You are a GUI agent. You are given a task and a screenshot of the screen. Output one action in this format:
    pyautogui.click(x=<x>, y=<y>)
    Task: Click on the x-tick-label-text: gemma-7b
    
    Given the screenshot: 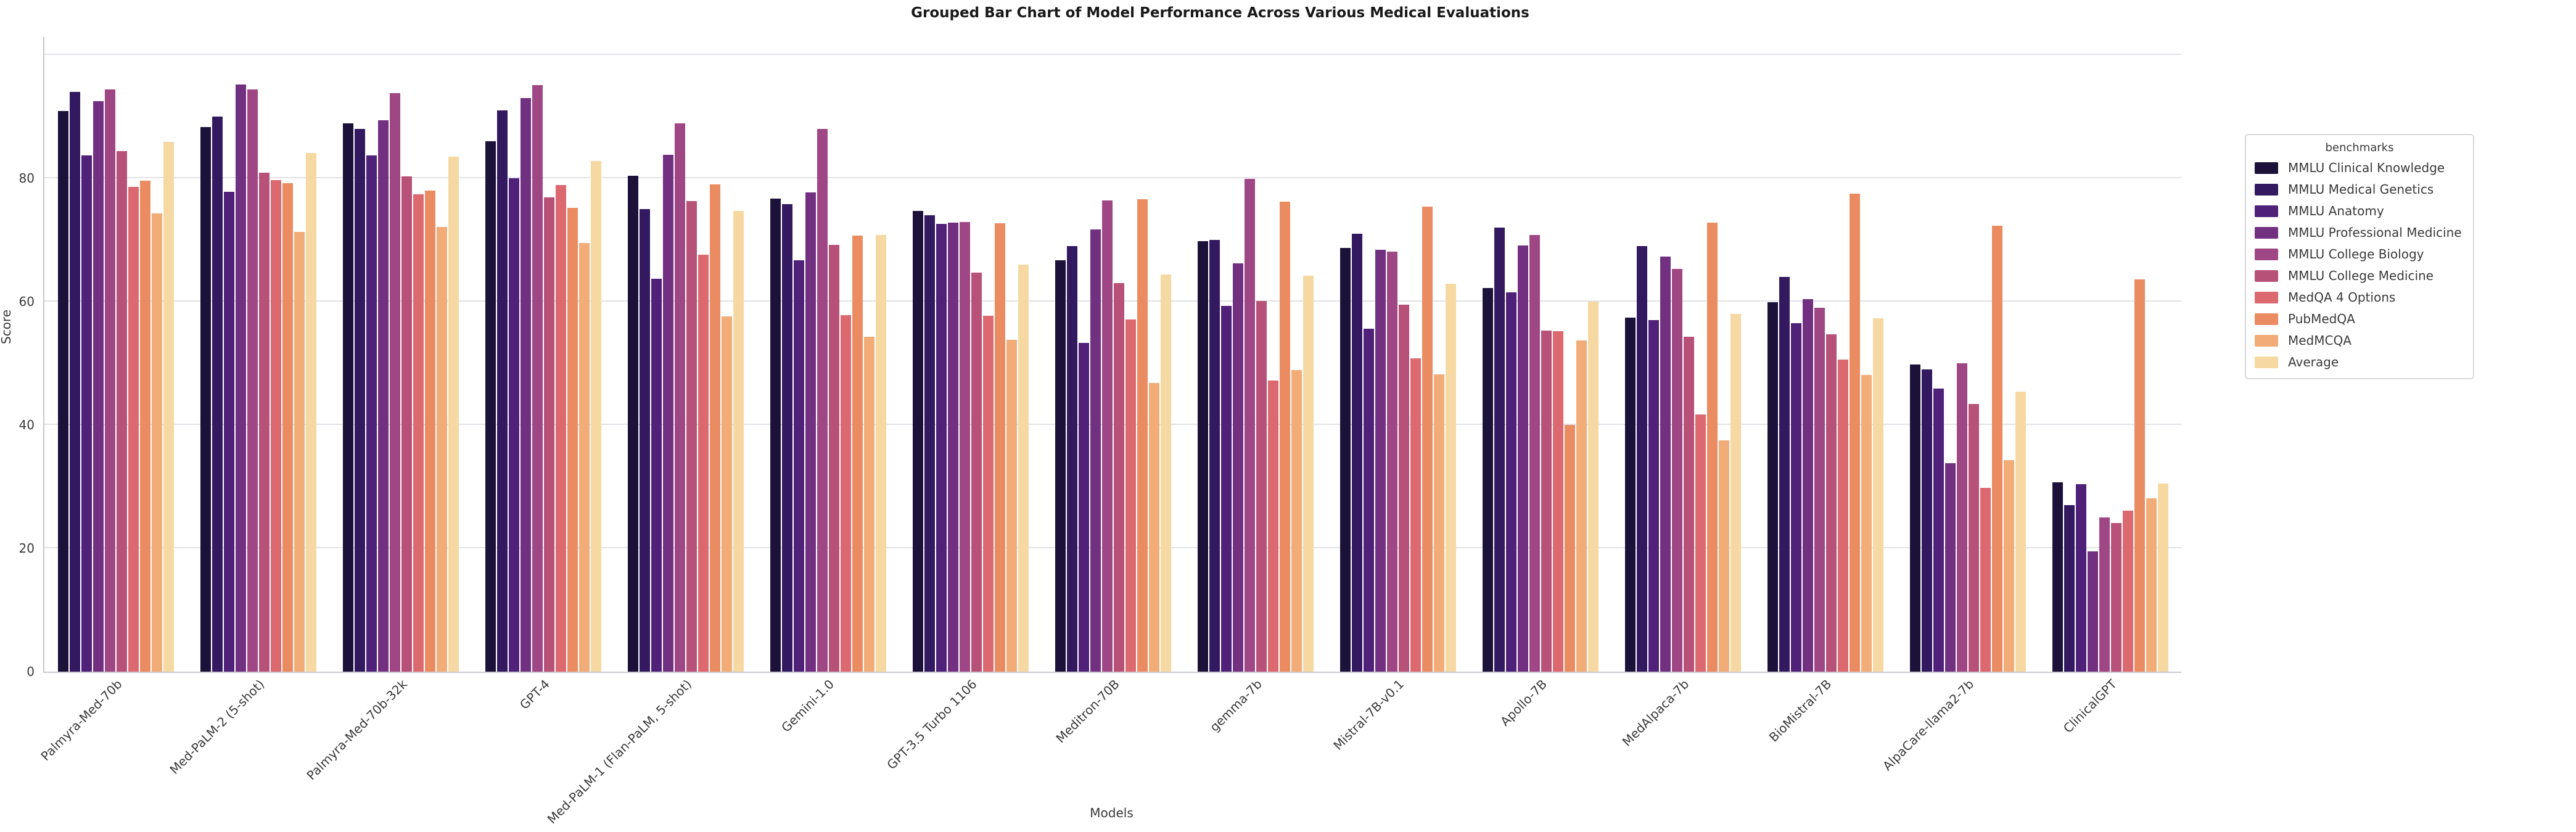 What is the action you would take?
    pyautogui.click(x=1235, y=706)
    